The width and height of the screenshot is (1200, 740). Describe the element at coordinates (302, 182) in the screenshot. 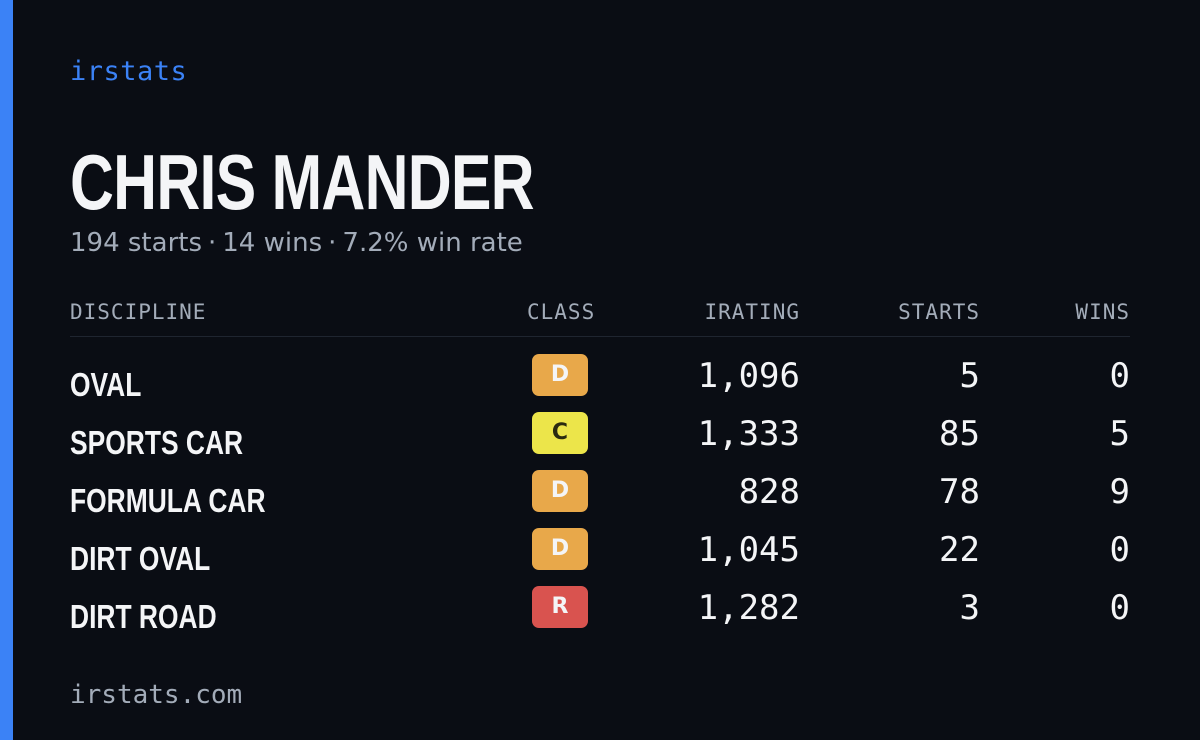

I see `player-name: CHRIS MANDER` at that location.